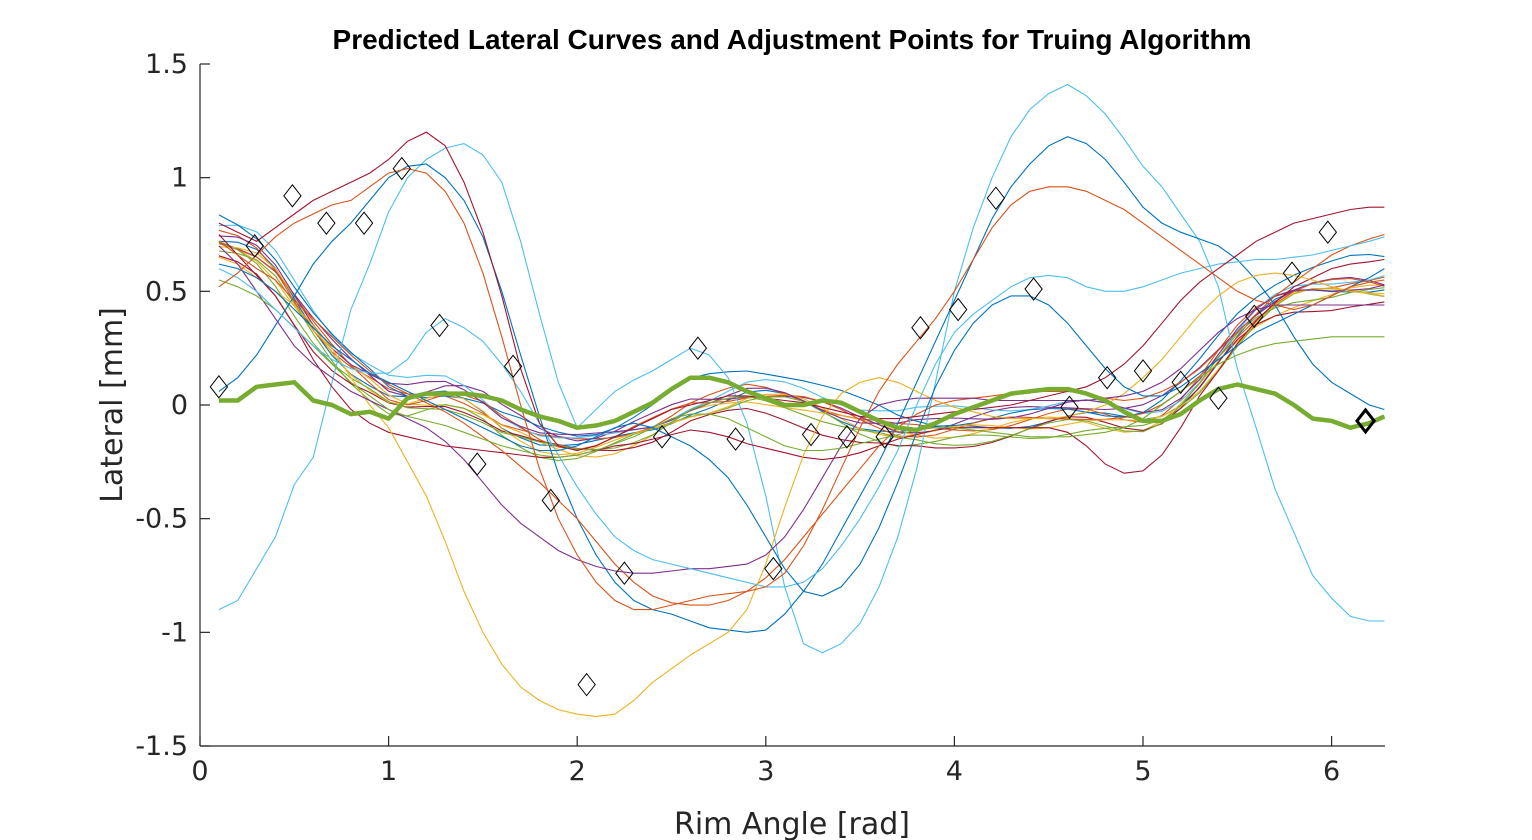 This screenshot has width=1532, height=840. What do you see at coordinates (179, 178) in the screenshot?
I see `y-tick-label: 1` at bounding box center [179, 178].